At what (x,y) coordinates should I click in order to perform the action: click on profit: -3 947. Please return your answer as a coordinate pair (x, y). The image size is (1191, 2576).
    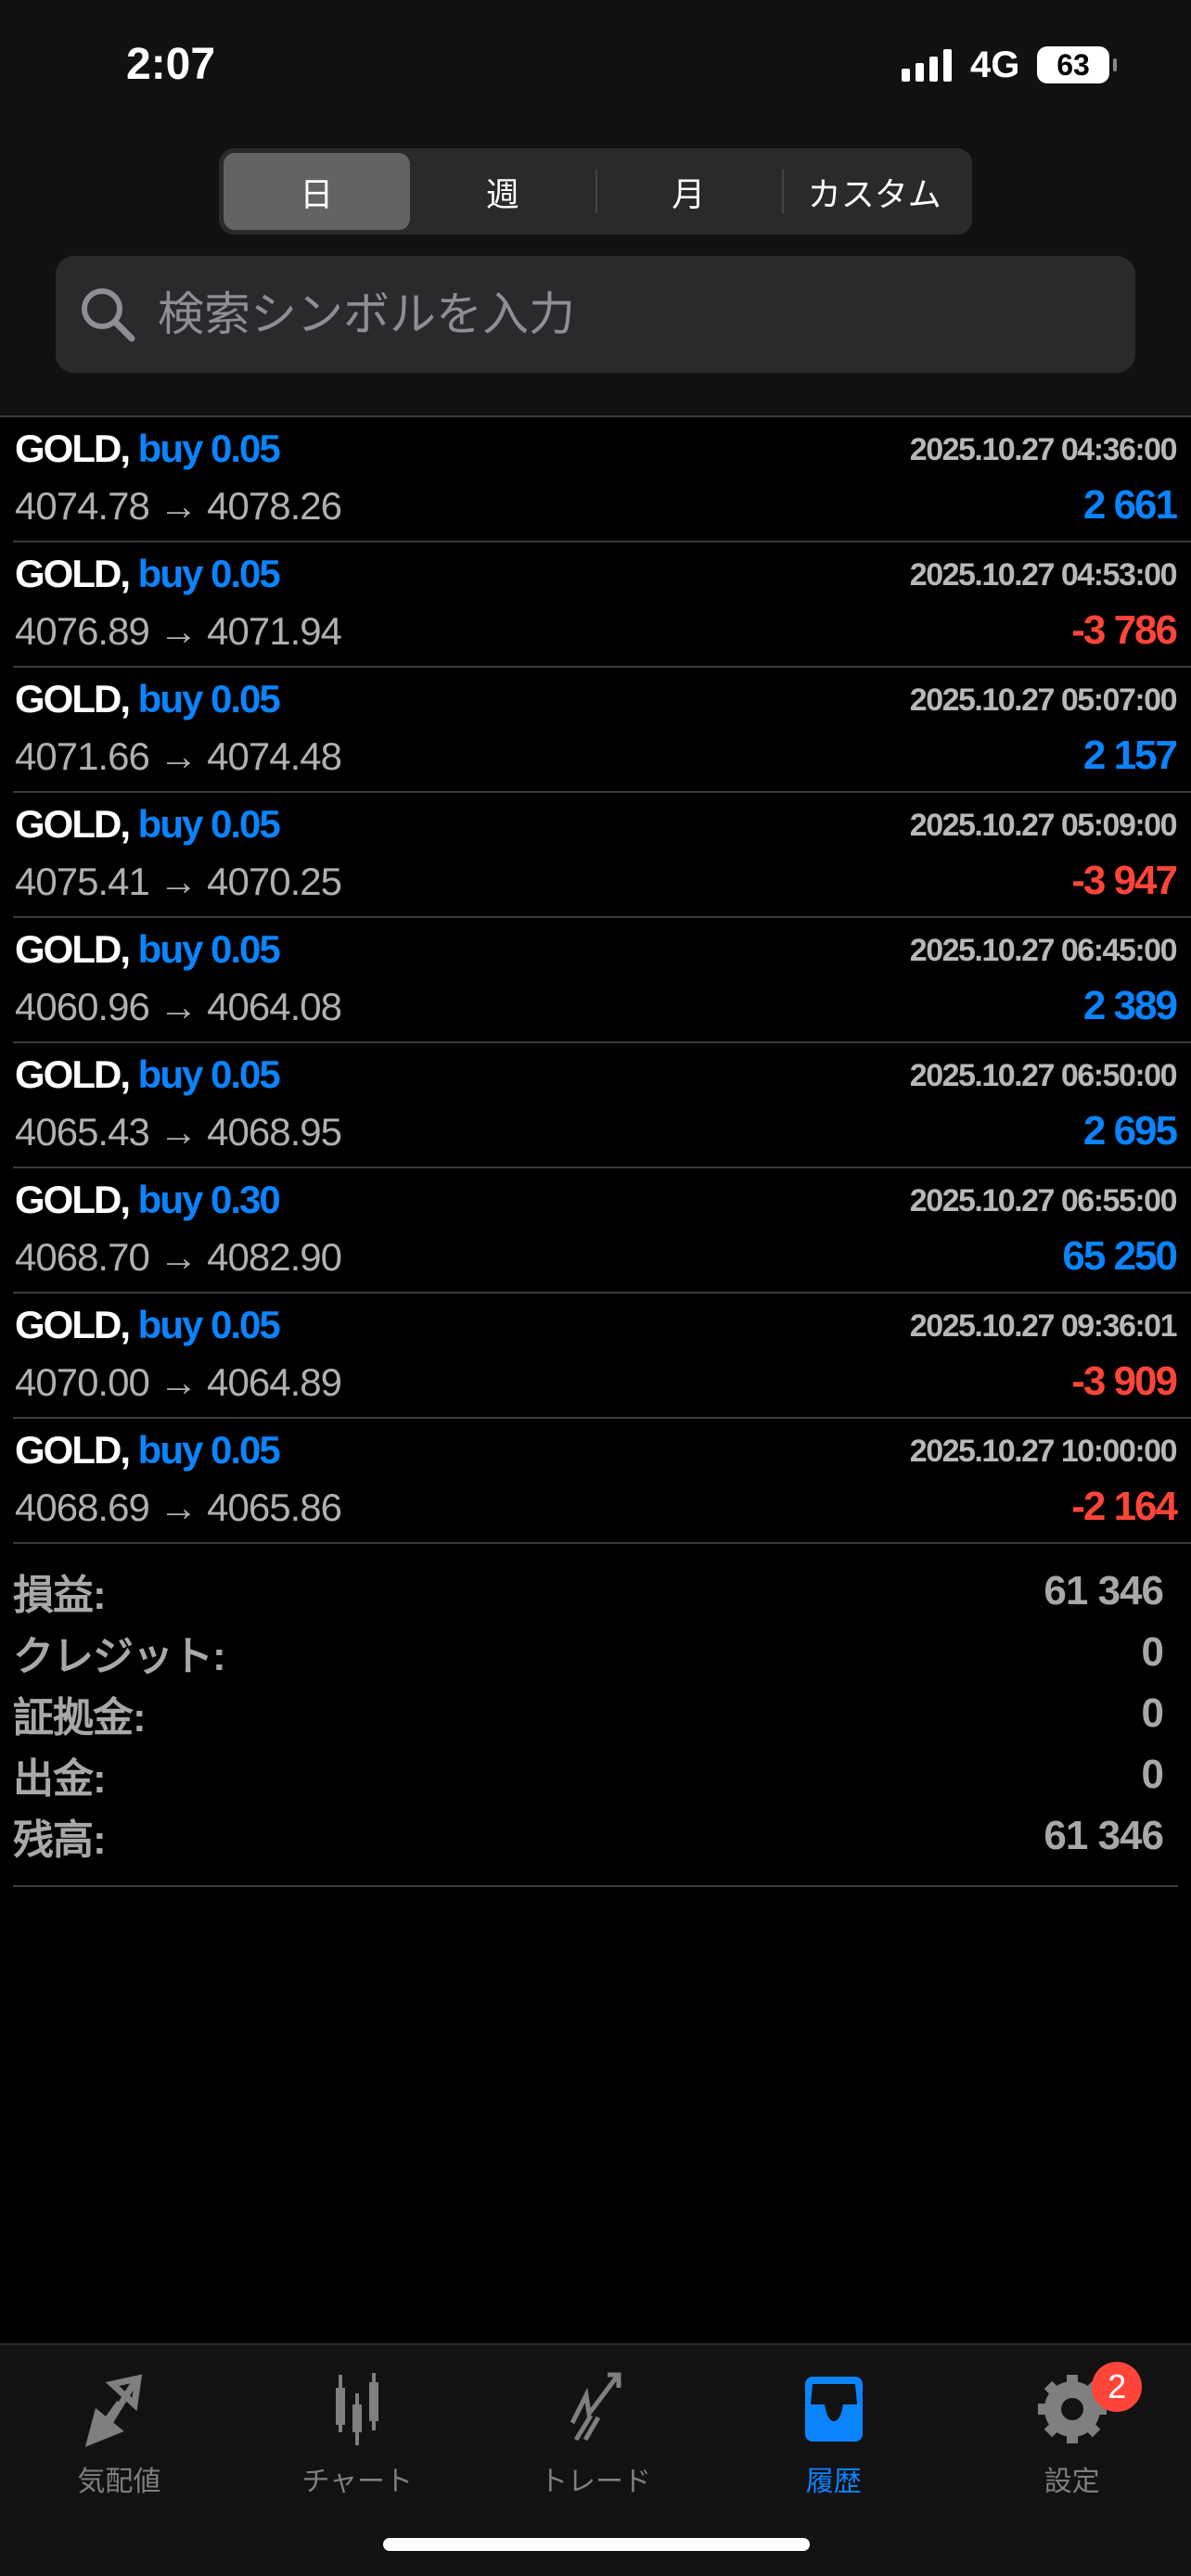
    Looking at the image, I should click on (1124, 880).